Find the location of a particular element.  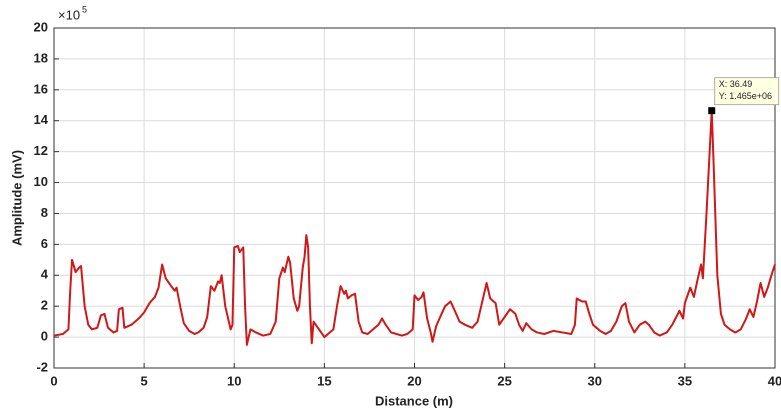

data-tip-y: Y: 1.465e+06 is located at coordinates (745, 96).